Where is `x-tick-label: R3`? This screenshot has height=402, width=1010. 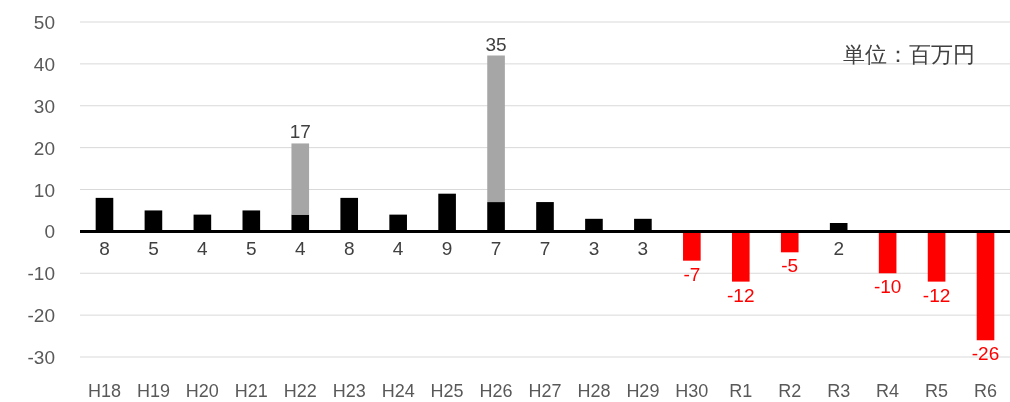
x-tick-label: R3 is located at coordinates (839, 391).